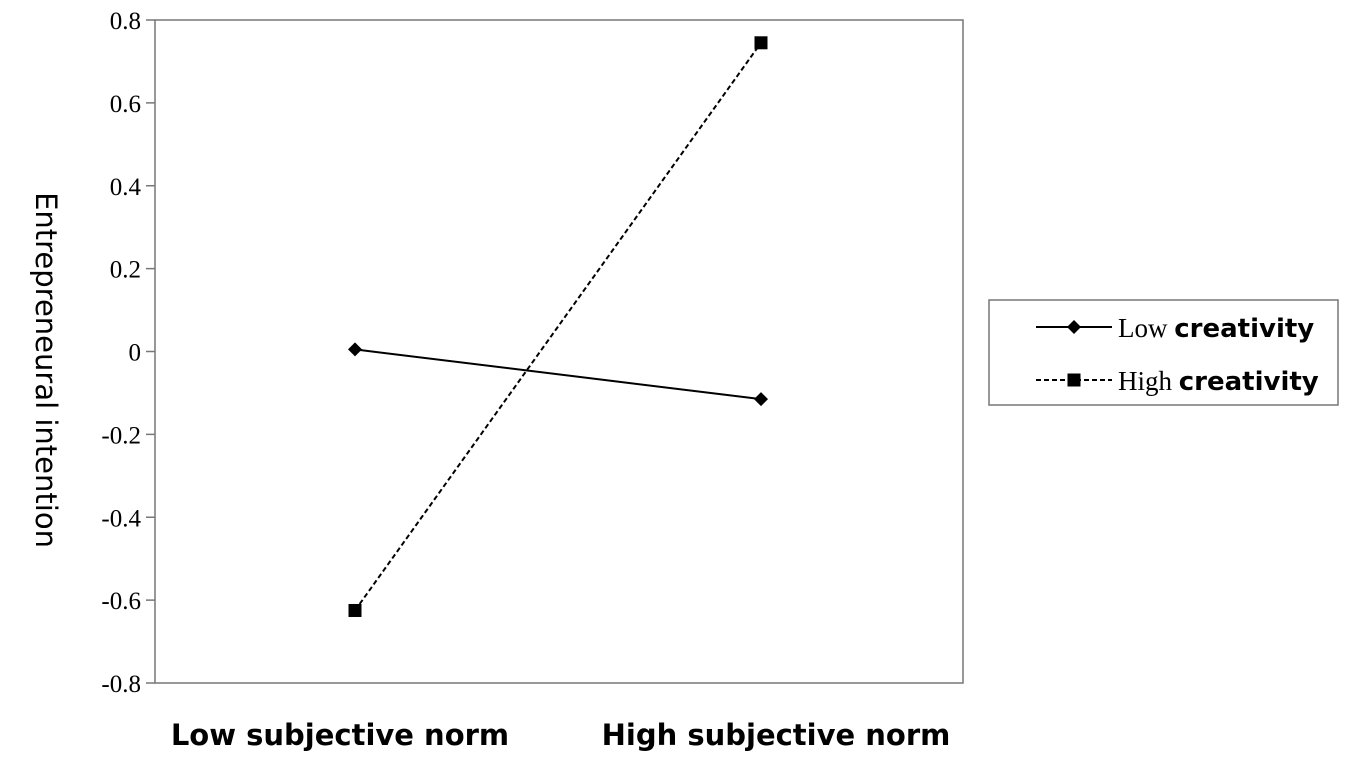  What do you see at coordinates (558, 374) in the screenshot?
I see `series-line` at bounding box center [558, 374].